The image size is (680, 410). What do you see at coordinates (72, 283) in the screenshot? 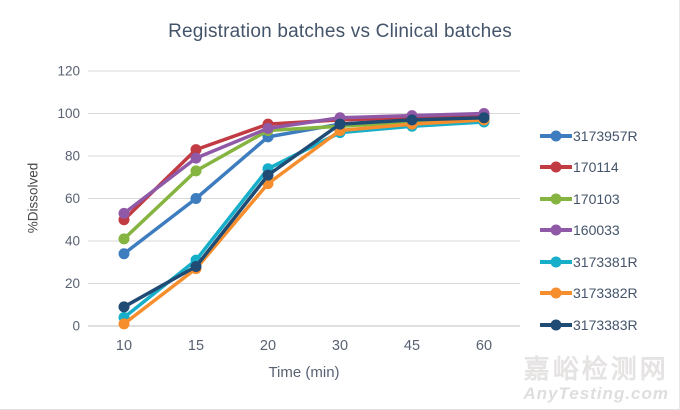
I see `y-tick-label: 20` at bounding box center [72, 283].